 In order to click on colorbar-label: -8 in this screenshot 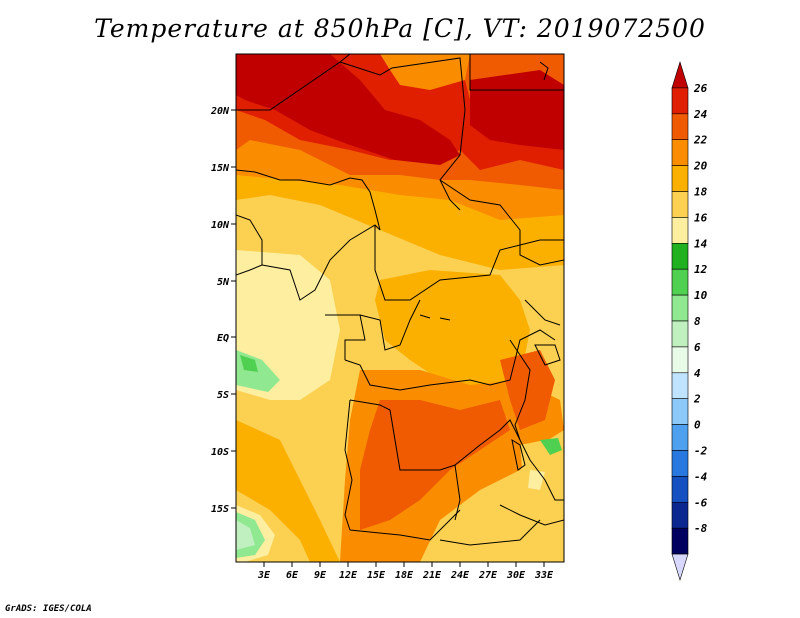, I will do `click(701, 528)`.